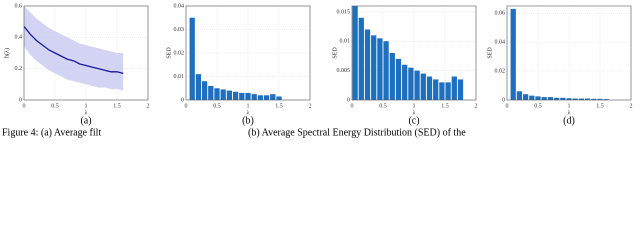 The height and width of the screenshot is (240, 640). What do you see at coordinates (179, 30) in the screenshot?
I see `y-tick-label: 0.03` at bounding box center [179, 30].